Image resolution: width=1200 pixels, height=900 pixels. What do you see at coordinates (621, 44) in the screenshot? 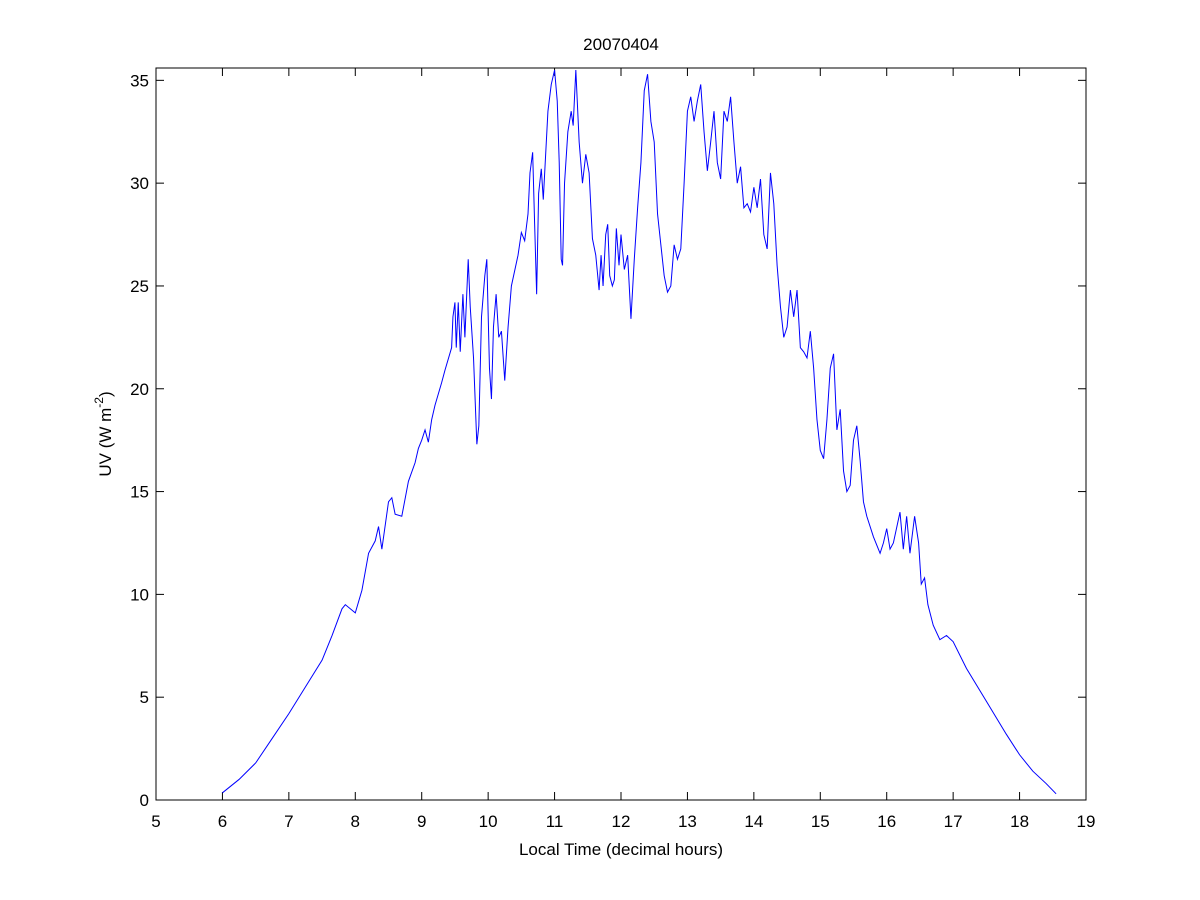
I see `chart-title: 20070404` at bounding box center [621, 44].